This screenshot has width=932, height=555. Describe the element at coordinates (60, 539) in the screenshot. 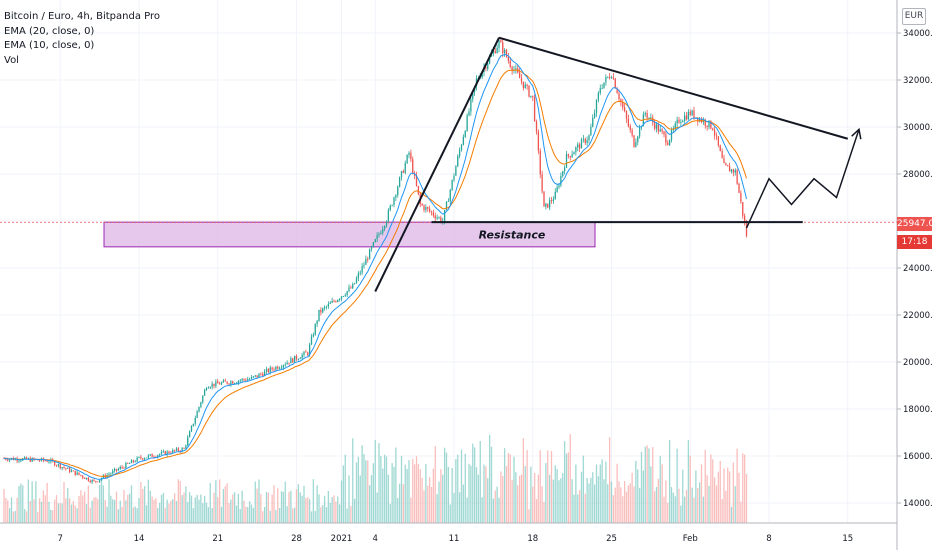

I see `x-tick-label: 7` at that location.